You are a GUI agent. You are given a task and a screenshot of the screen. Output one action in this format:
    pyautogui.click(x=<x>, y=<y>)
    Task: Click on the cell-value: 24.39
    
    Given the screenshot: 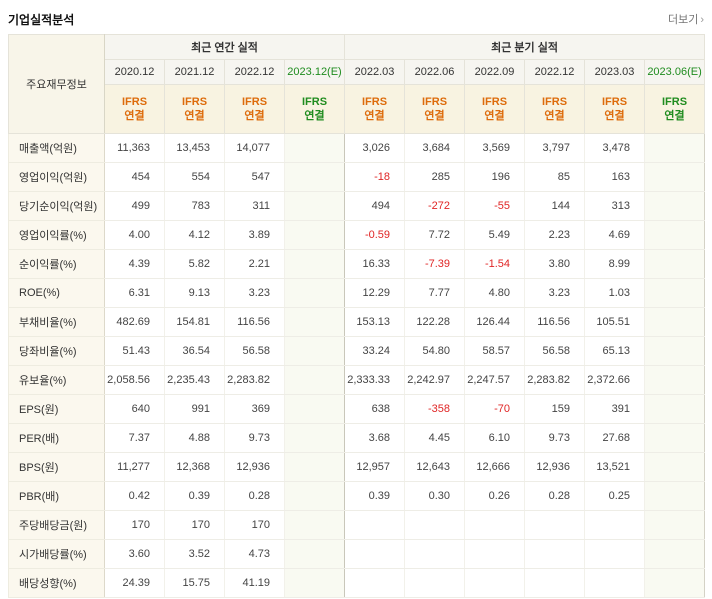 What is the action you would take?
    pyautogui.click(x=134, y=583)
    